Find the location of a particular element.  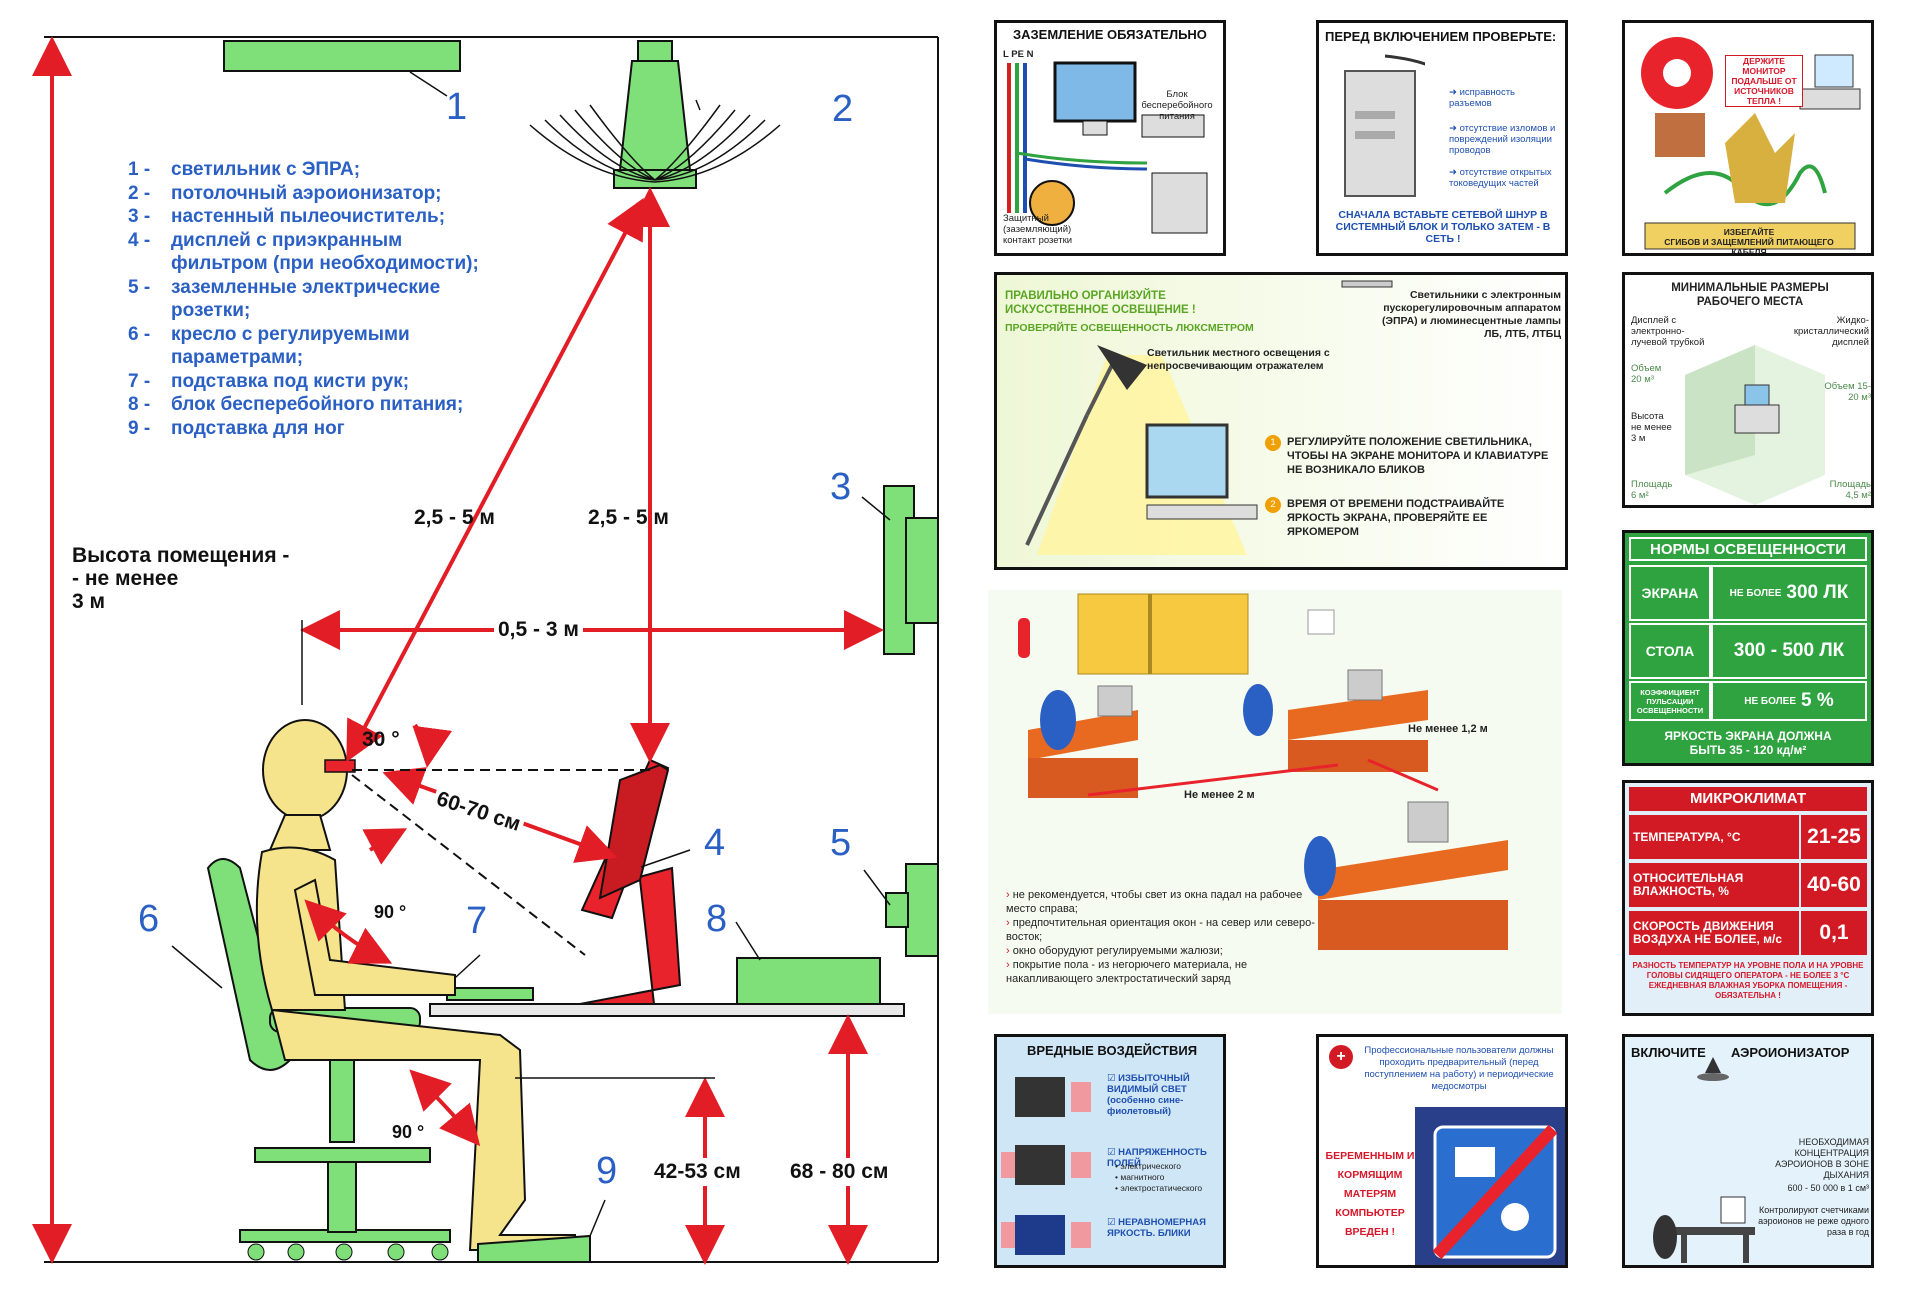

lcd-label: Жидко-кристаллический дисплей is located at coordinates (1831, 331).